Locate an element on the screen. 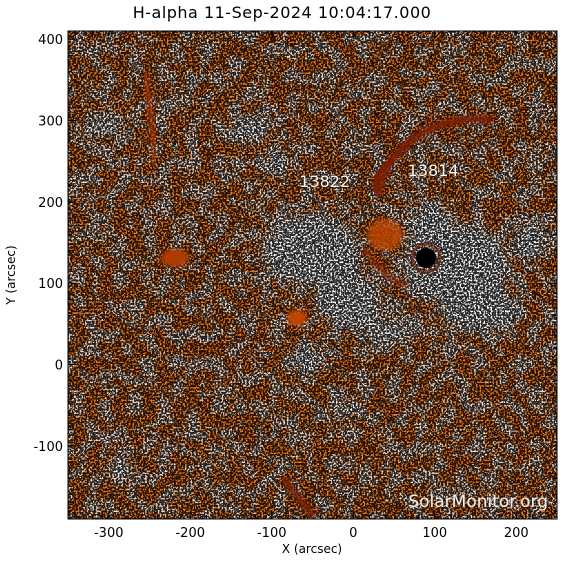 The image size is (564, 564). x-tick-label: -200 is located at coordinates (190, 533).